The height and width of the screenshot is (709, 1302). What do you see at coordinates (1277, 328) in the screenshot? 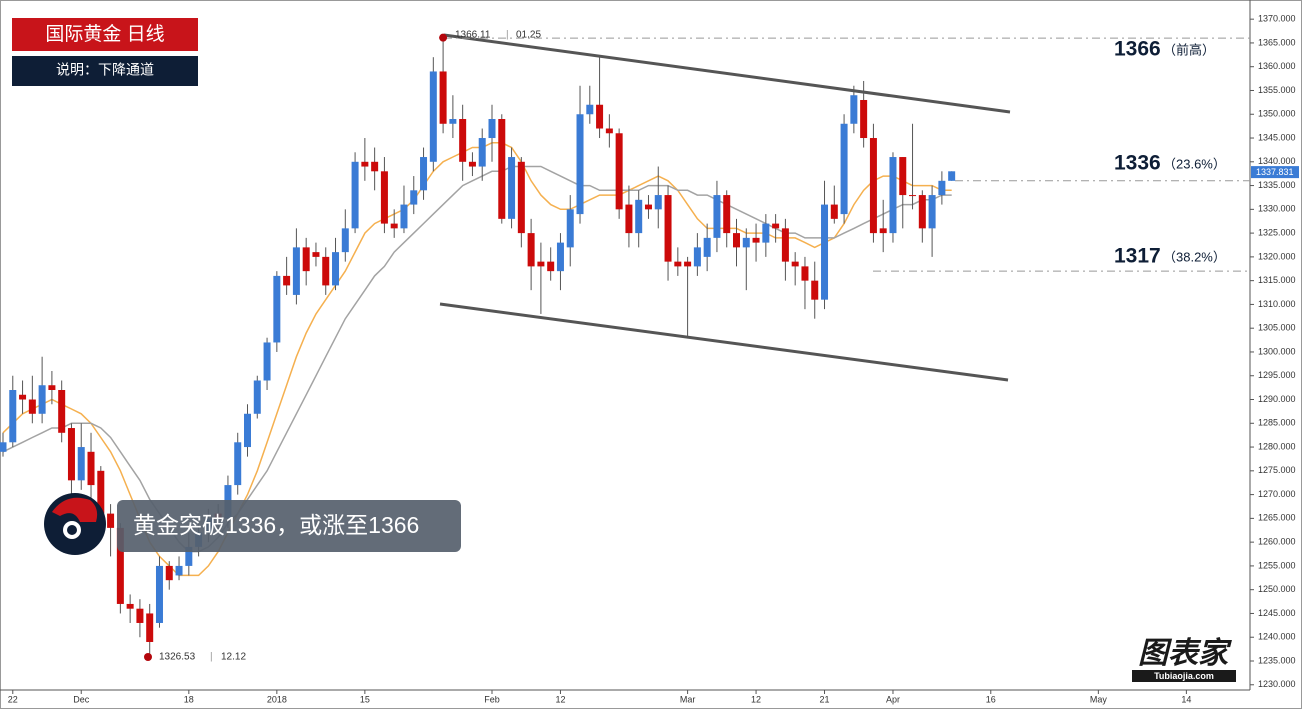
I see `y-tick-label: 1305.000` at bounding box center [1277, 328].